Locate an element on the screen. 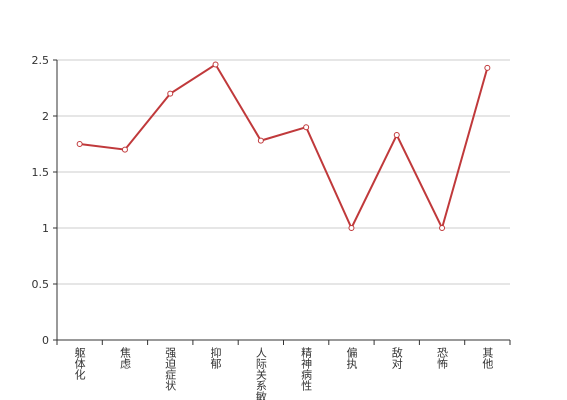 The image size is (567, 400). y-tick-label: 0.5 is located at coordinates (41, 284).